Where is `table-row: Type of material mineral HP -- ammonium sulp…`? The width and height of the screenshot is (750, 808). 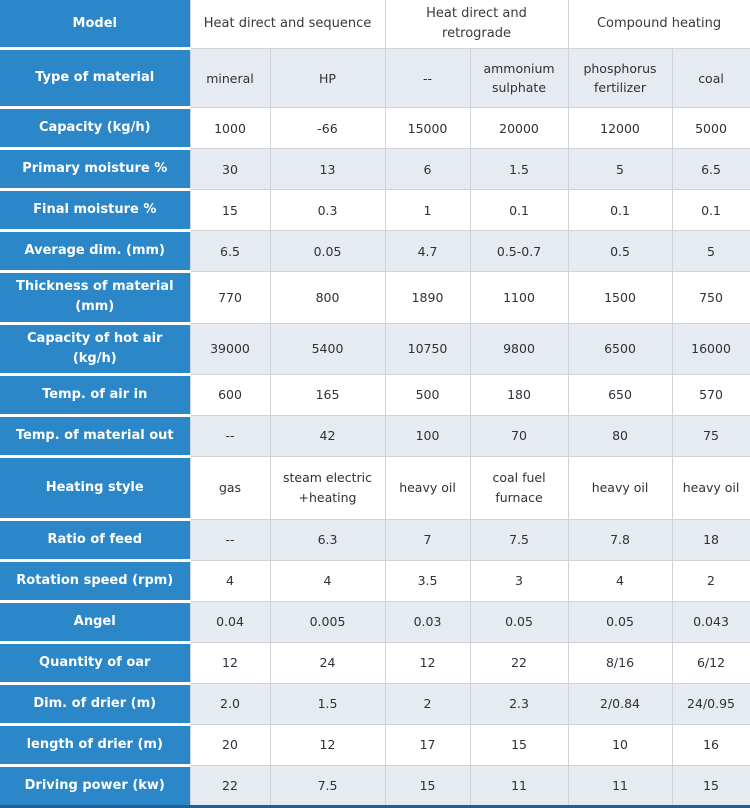
table-row: Type of material mineral HP -- ammonium sulp… is located at coordinates (375, 79).